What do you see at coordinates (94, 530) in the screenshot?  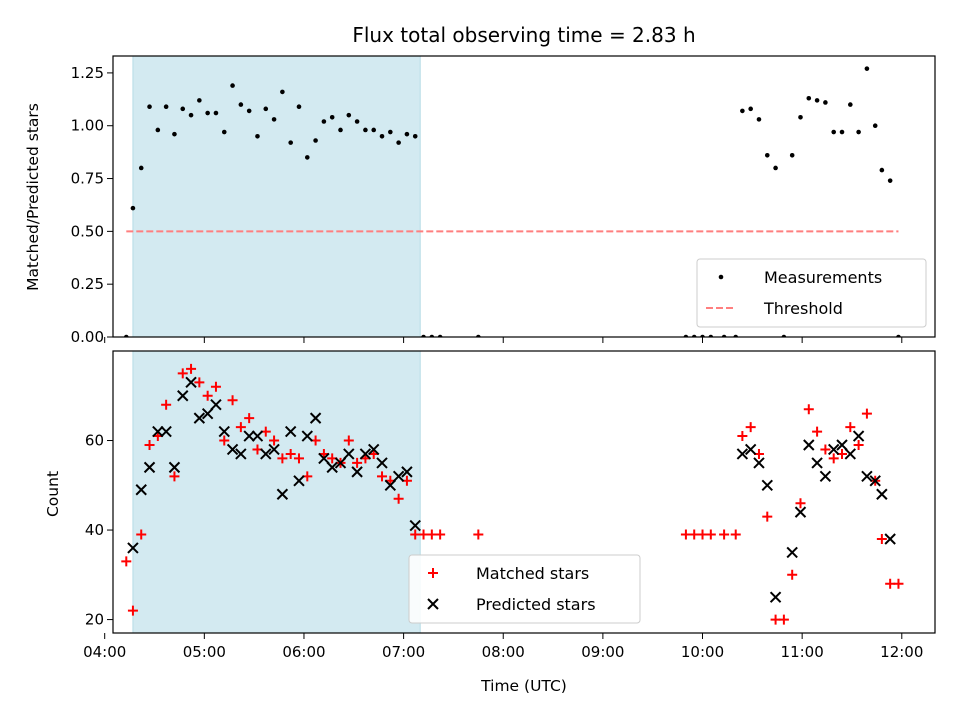 I see `bottom-y-tick-label: 40` at bounding box center [94, 530].